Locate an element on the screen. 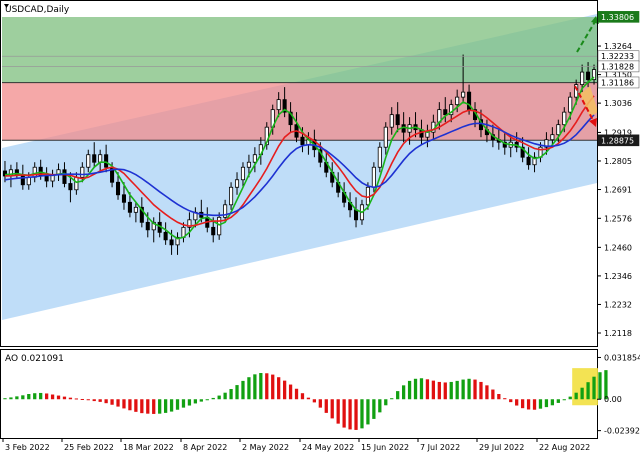  time-tick-label: 8 Apr 2022 is located at coordinates (205, 447).